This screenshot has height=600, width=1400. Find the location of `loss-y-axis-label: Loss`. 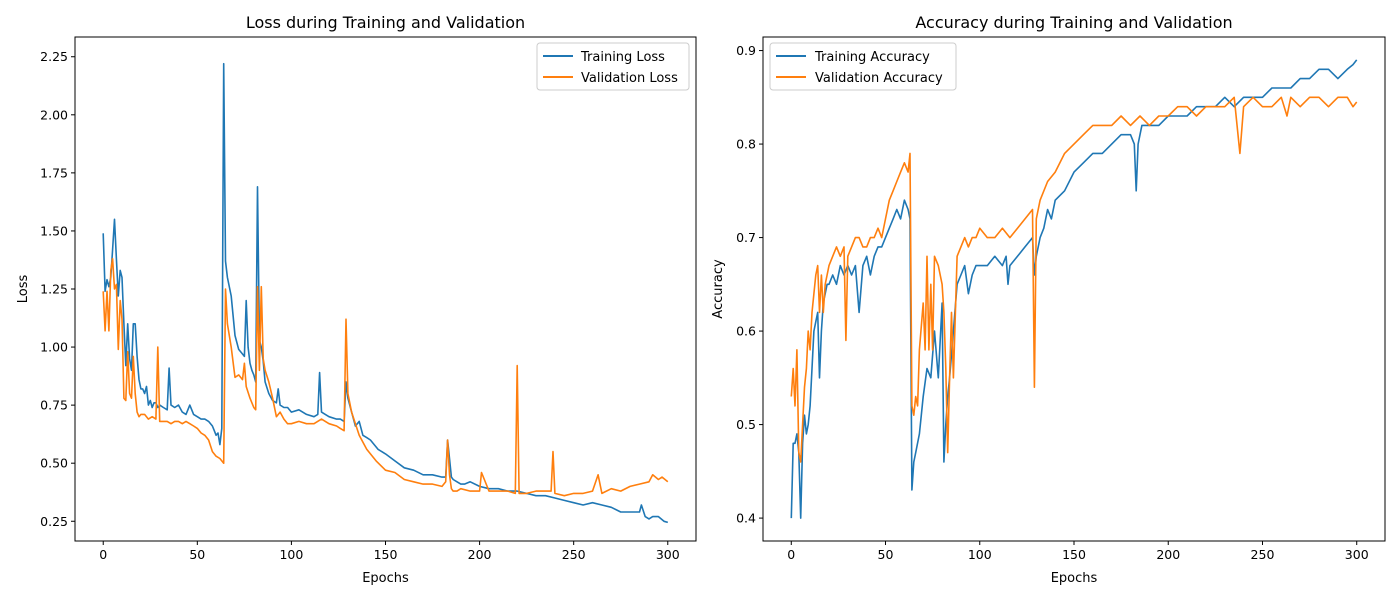

loss-y-axis-label: Loss is located at coordinates (23, 289).